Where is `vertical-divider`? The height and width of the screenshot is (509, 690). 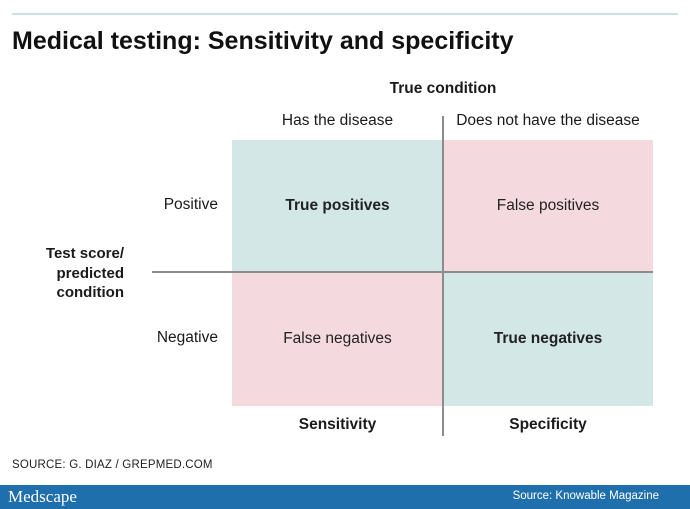
vertical-divider is located at coordinates (443, 276).